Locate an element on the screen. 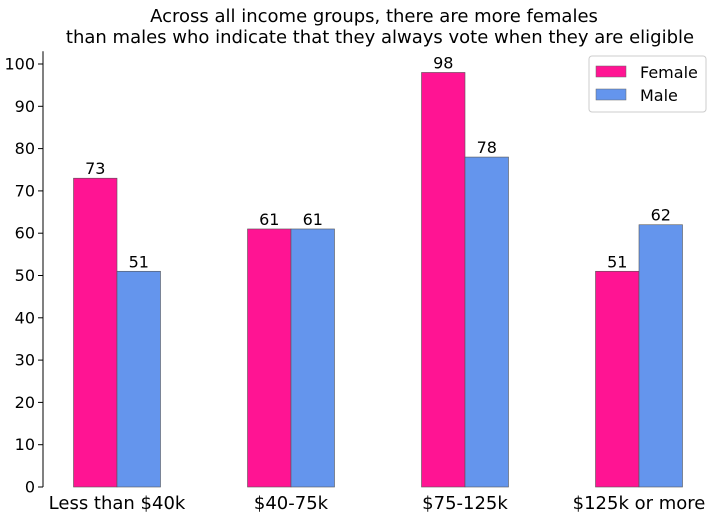 The height and width of the screenshot is (519, 719). y-tick-label: 20 is located at coordinates (25, 402).